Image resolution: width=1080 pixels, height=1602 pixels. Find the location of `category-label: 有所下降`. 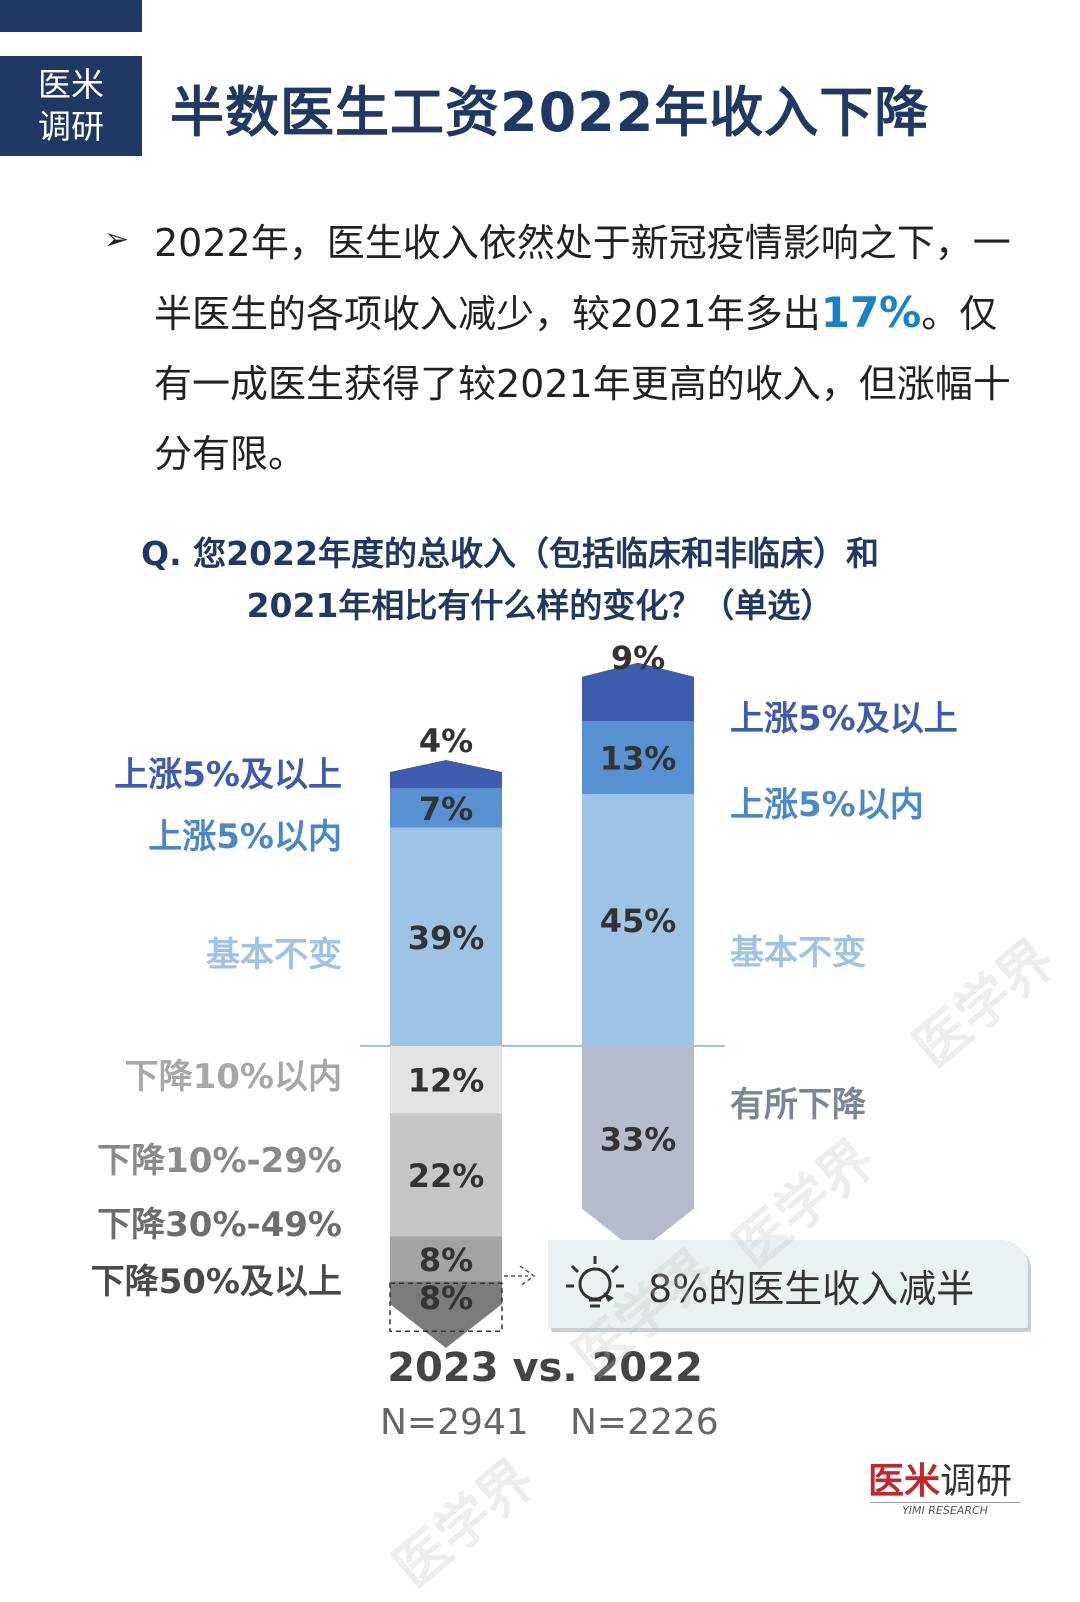

category-label: 有所下降 is located at coordinates (798, 1105).